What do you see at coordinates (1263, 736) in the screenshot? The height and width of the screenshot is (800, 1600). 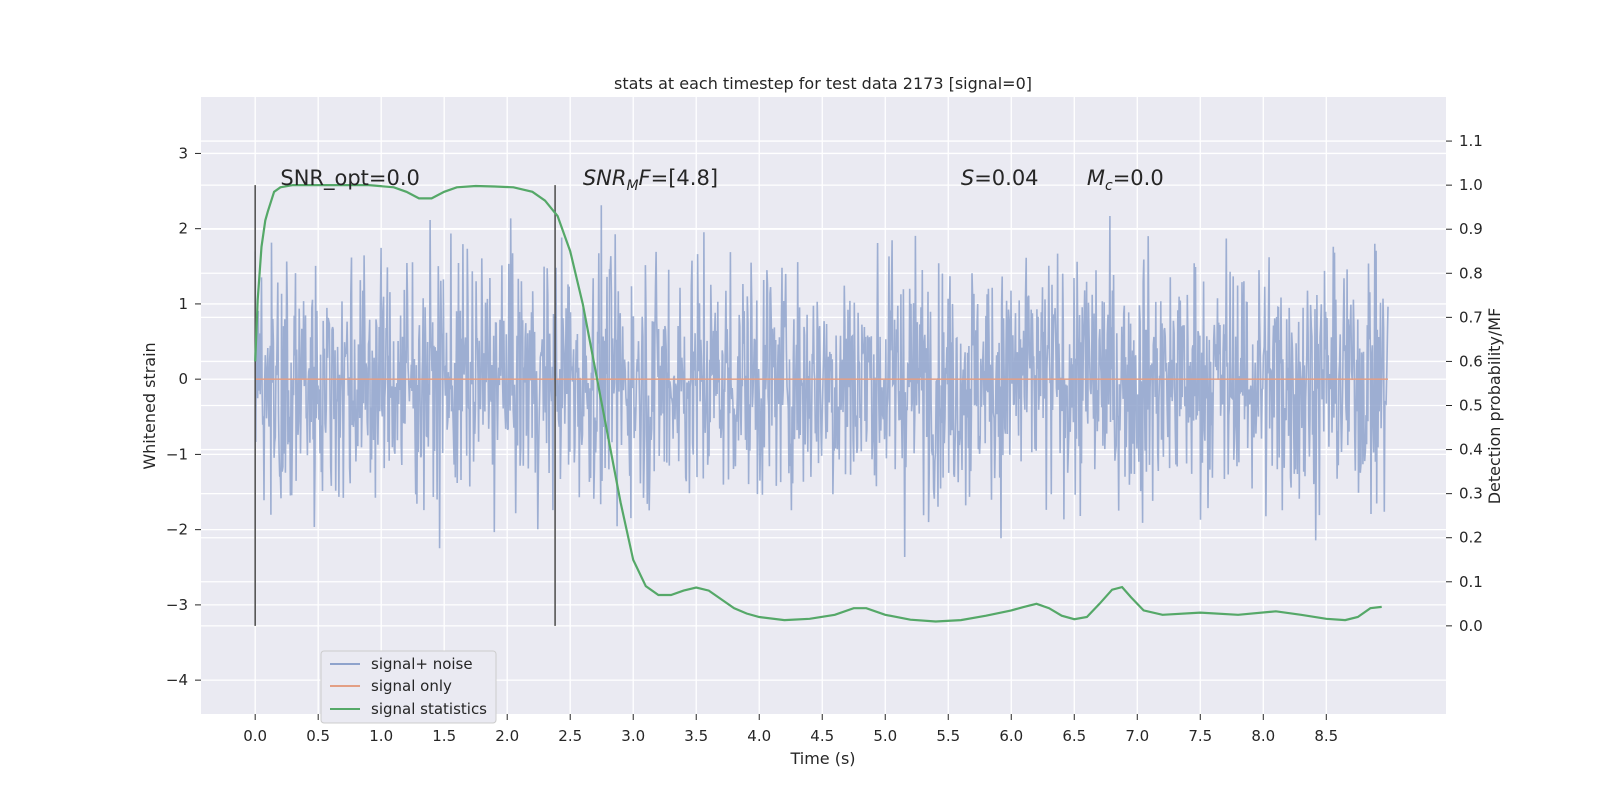 I see `x-tick-label-16: 8.0` at bounding box center [1263, 736].